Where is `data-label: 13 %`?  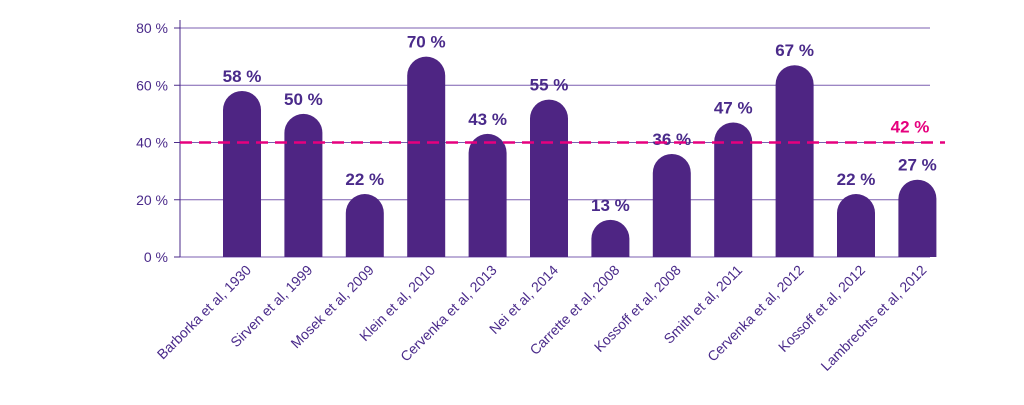
data-label: 13 % is located at coordinates (610, 205).